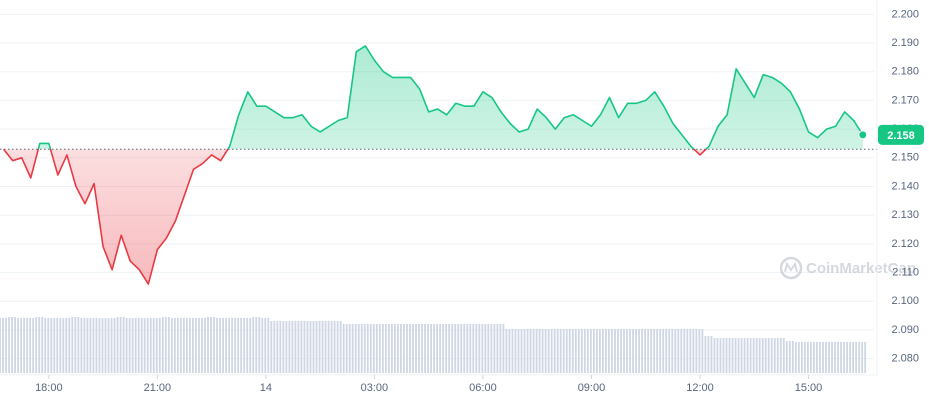  What do you see at coordinates (863, 135) in the screenshot?
I see `last-point` at bounding box center [863, 135].